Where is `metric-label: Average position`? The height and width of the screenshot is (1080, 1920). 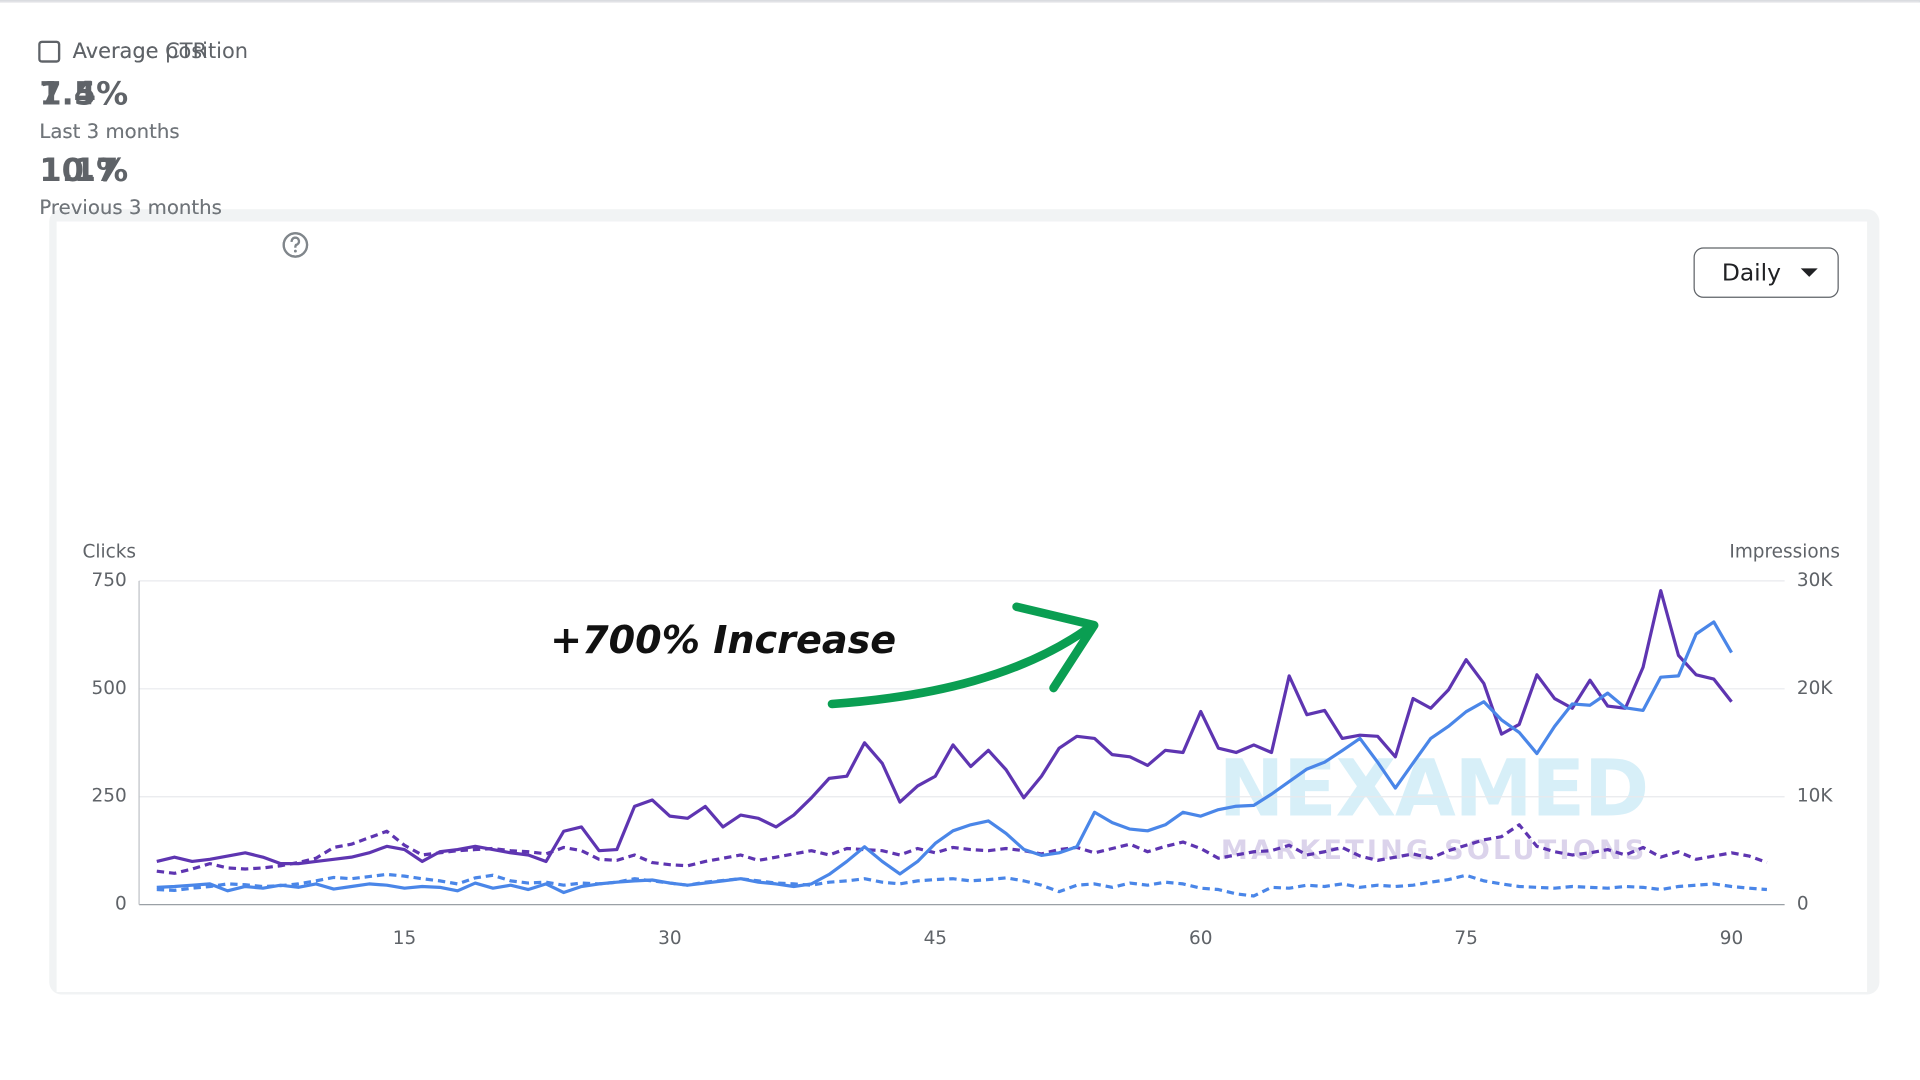
metric-label: Average position is located at coordinates (160, 52).